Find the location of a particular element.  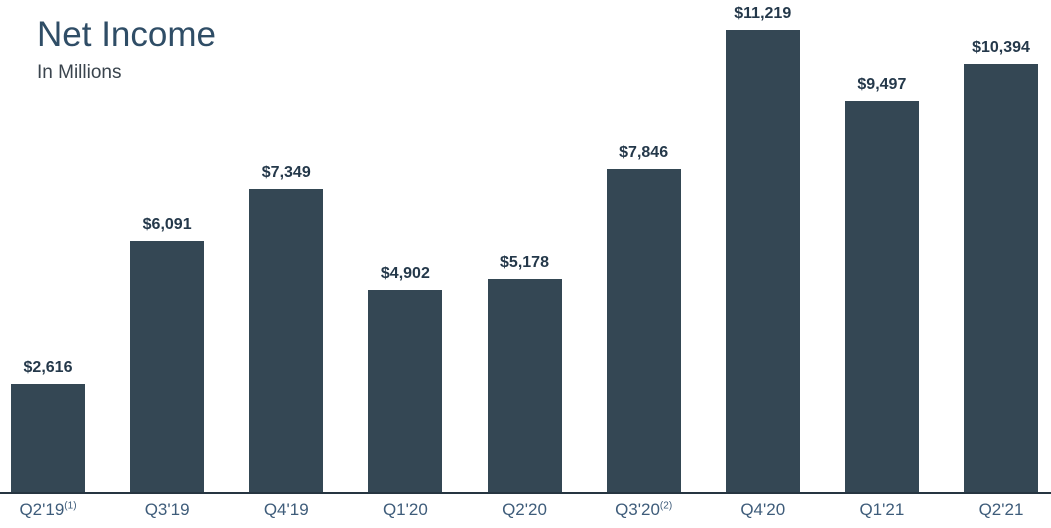

x-axis-label-text: Q2'21 is located at coordinates (1001, 509).